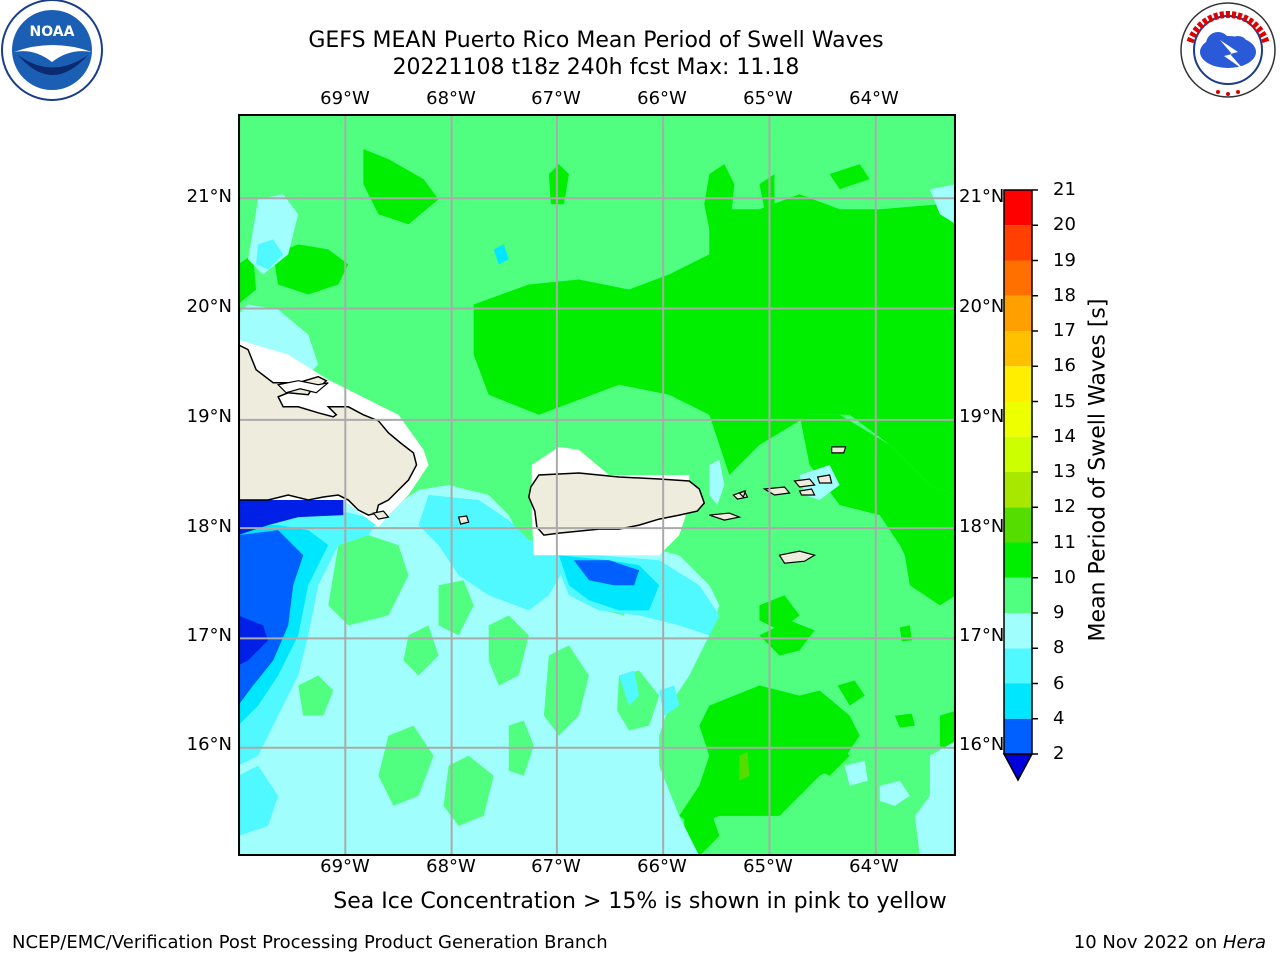  Describe the element at coordinates (874, 98) in the screenshot. I see `lon-label-top: 64°W` at that location.